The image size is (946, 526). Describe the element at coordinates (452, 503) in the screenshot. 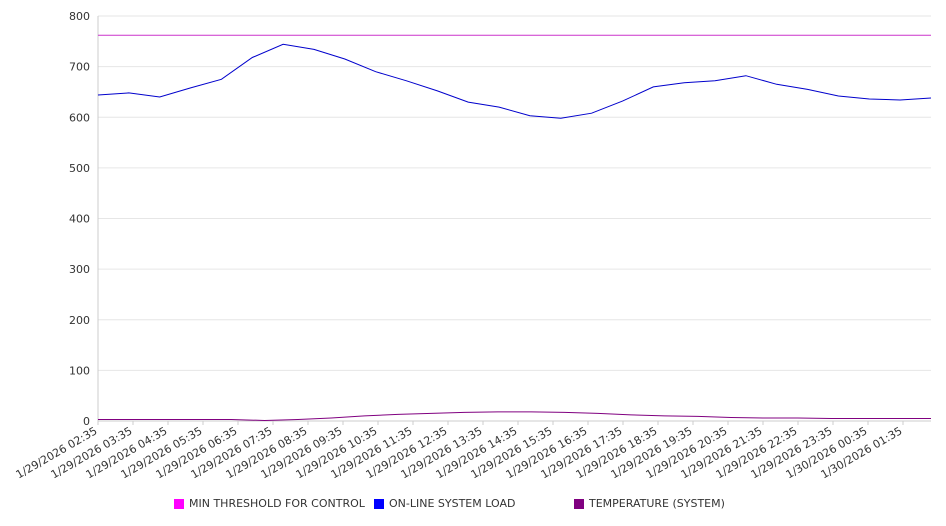

I see `legend-label-online-system-load: ON-LINE SYSTEM LOAD` at that location.